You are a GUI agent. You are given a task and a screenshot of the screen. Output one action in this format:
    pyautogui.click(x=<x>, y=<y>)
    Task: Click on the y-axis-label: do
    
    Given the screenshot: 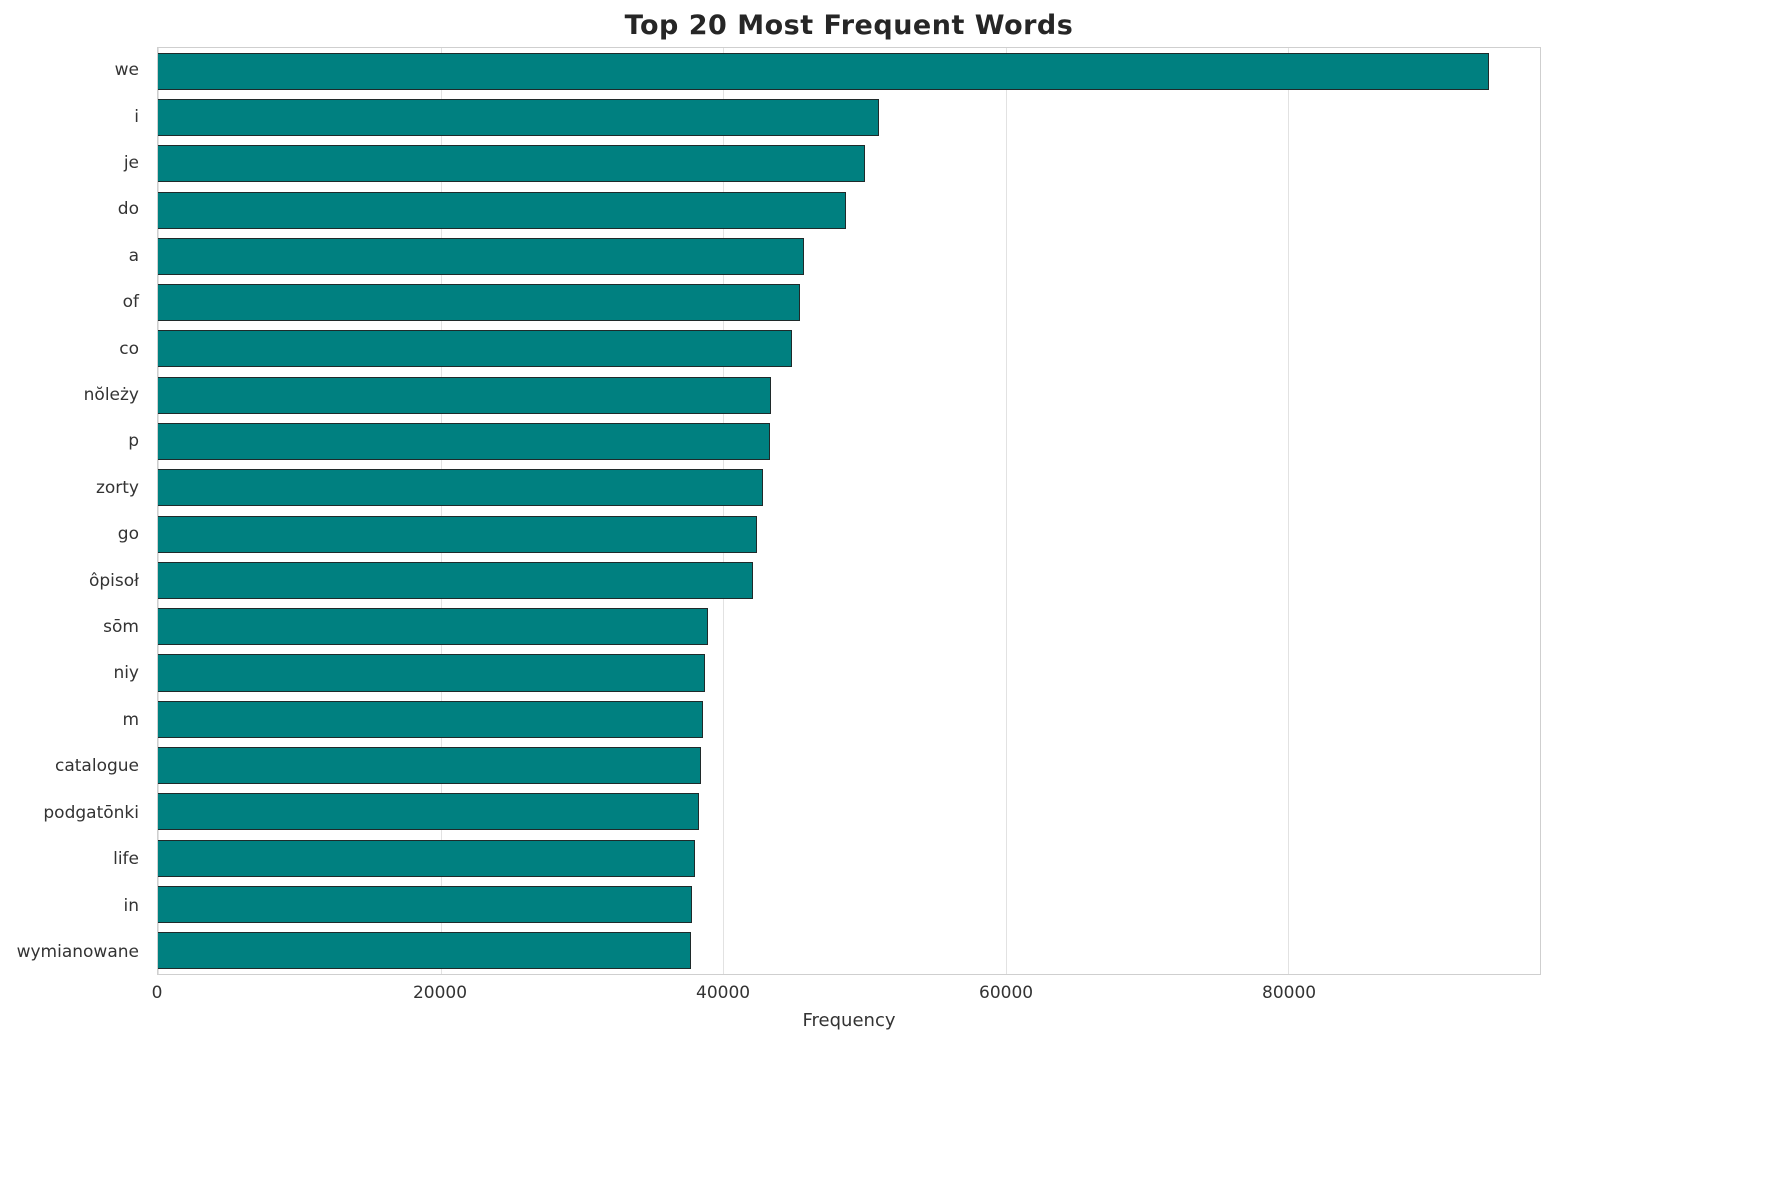 What is the action you would take?
    pyautogui.click(x=128, y=209)
    